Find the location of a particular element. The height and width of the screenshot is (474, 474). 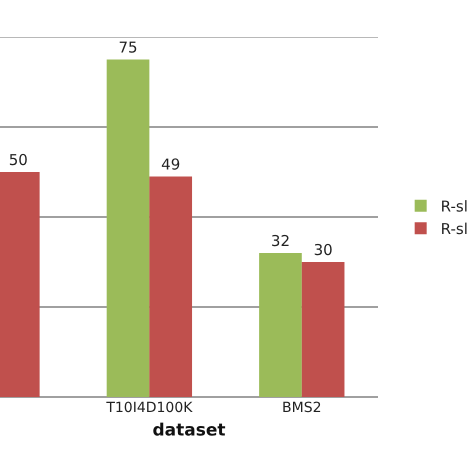

data-label: 75 is located at coordinates (128, 47).